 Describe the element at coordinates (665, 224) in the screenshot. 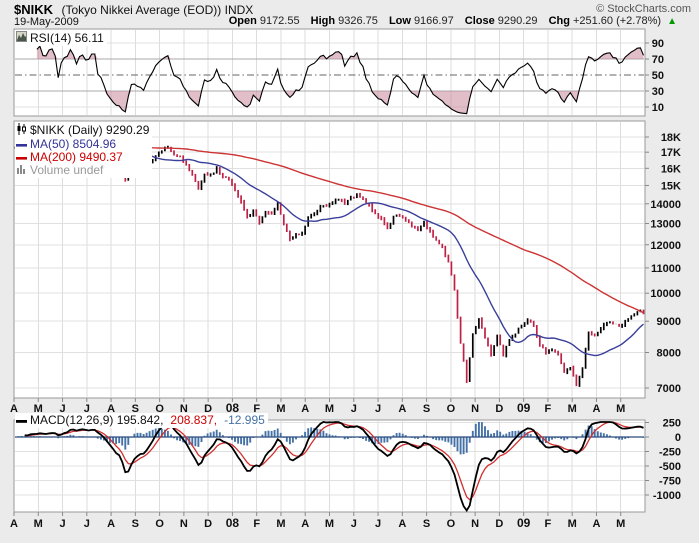

I see `svg-text: 13000` at that location.